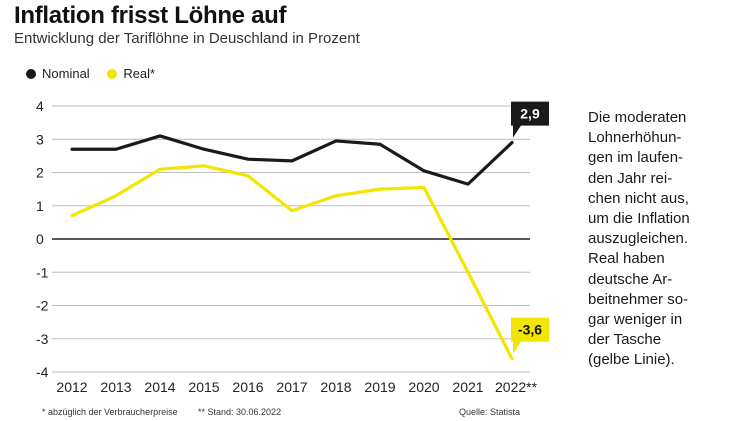 The height and width of the screenshot is (421, 750). Describe the element at coordinates (31, 73) in the screenshot. I see `legend-swatch-nominal` at that location.